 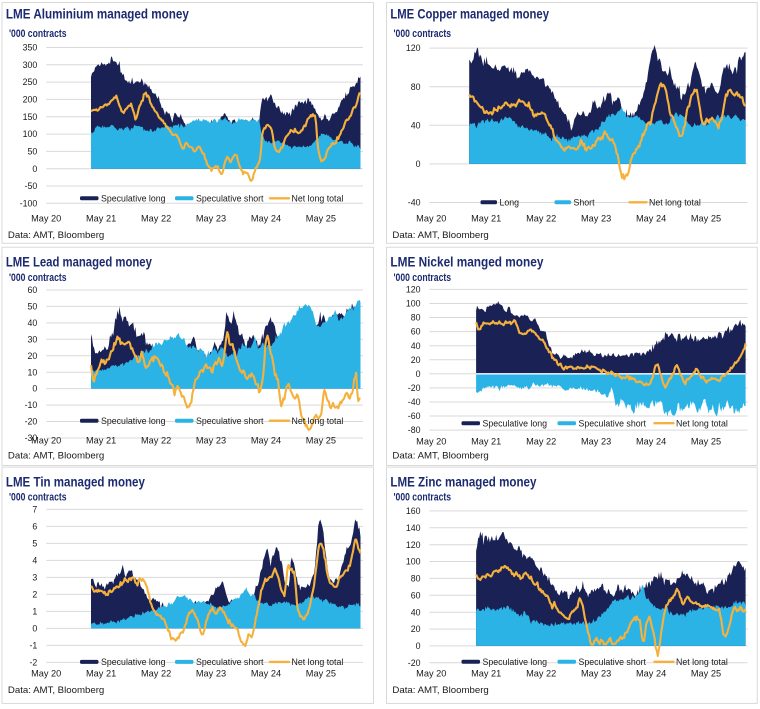 What do you see at coordinates (75, 481) in the screenshot?
I see `svg-text: LME Tin managed money` at bounding box center [75, 481].